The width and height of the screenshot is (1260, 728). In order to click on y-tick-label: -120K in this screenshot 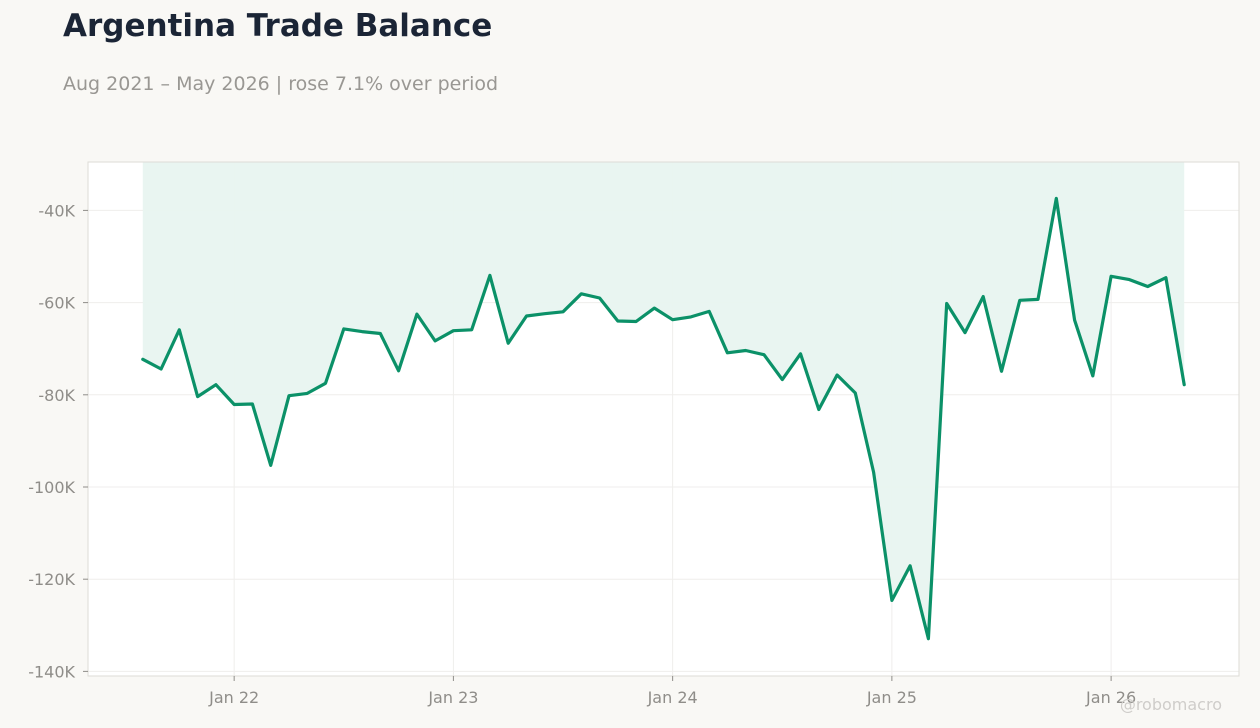, I will do `click(51, 579)`.